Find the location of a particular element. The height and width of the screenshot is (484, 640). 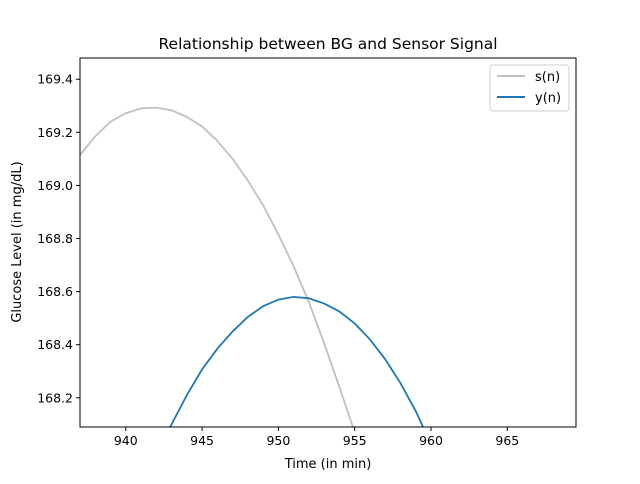

y-tick-label: 169.4 is located at coordinates (55, 79).